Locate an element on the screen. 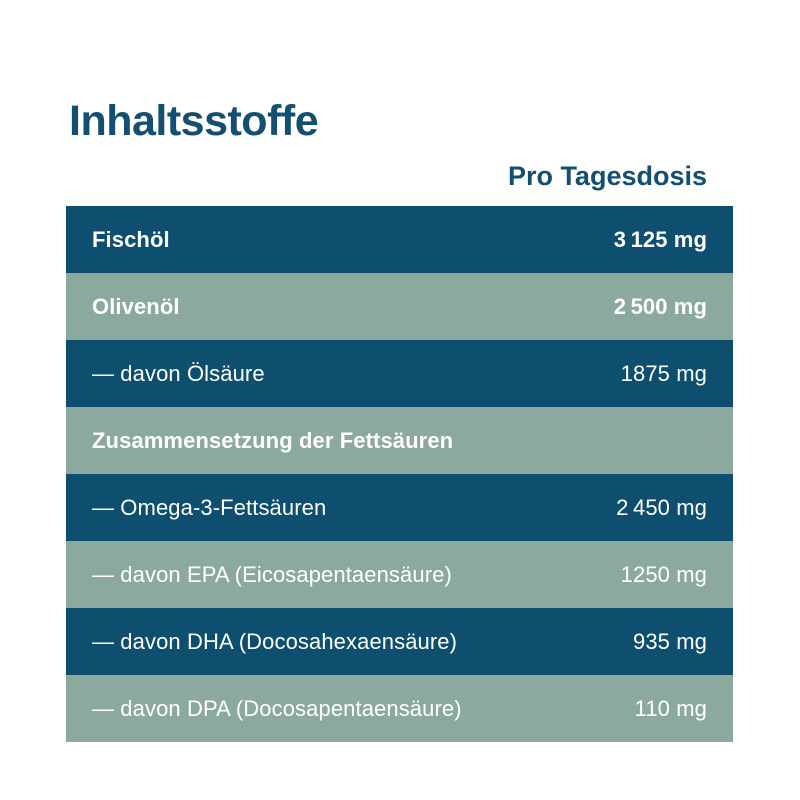  table-row: — davon DHA (Docosahexaensäure) 935 mg is located at coordinates (399, 641).